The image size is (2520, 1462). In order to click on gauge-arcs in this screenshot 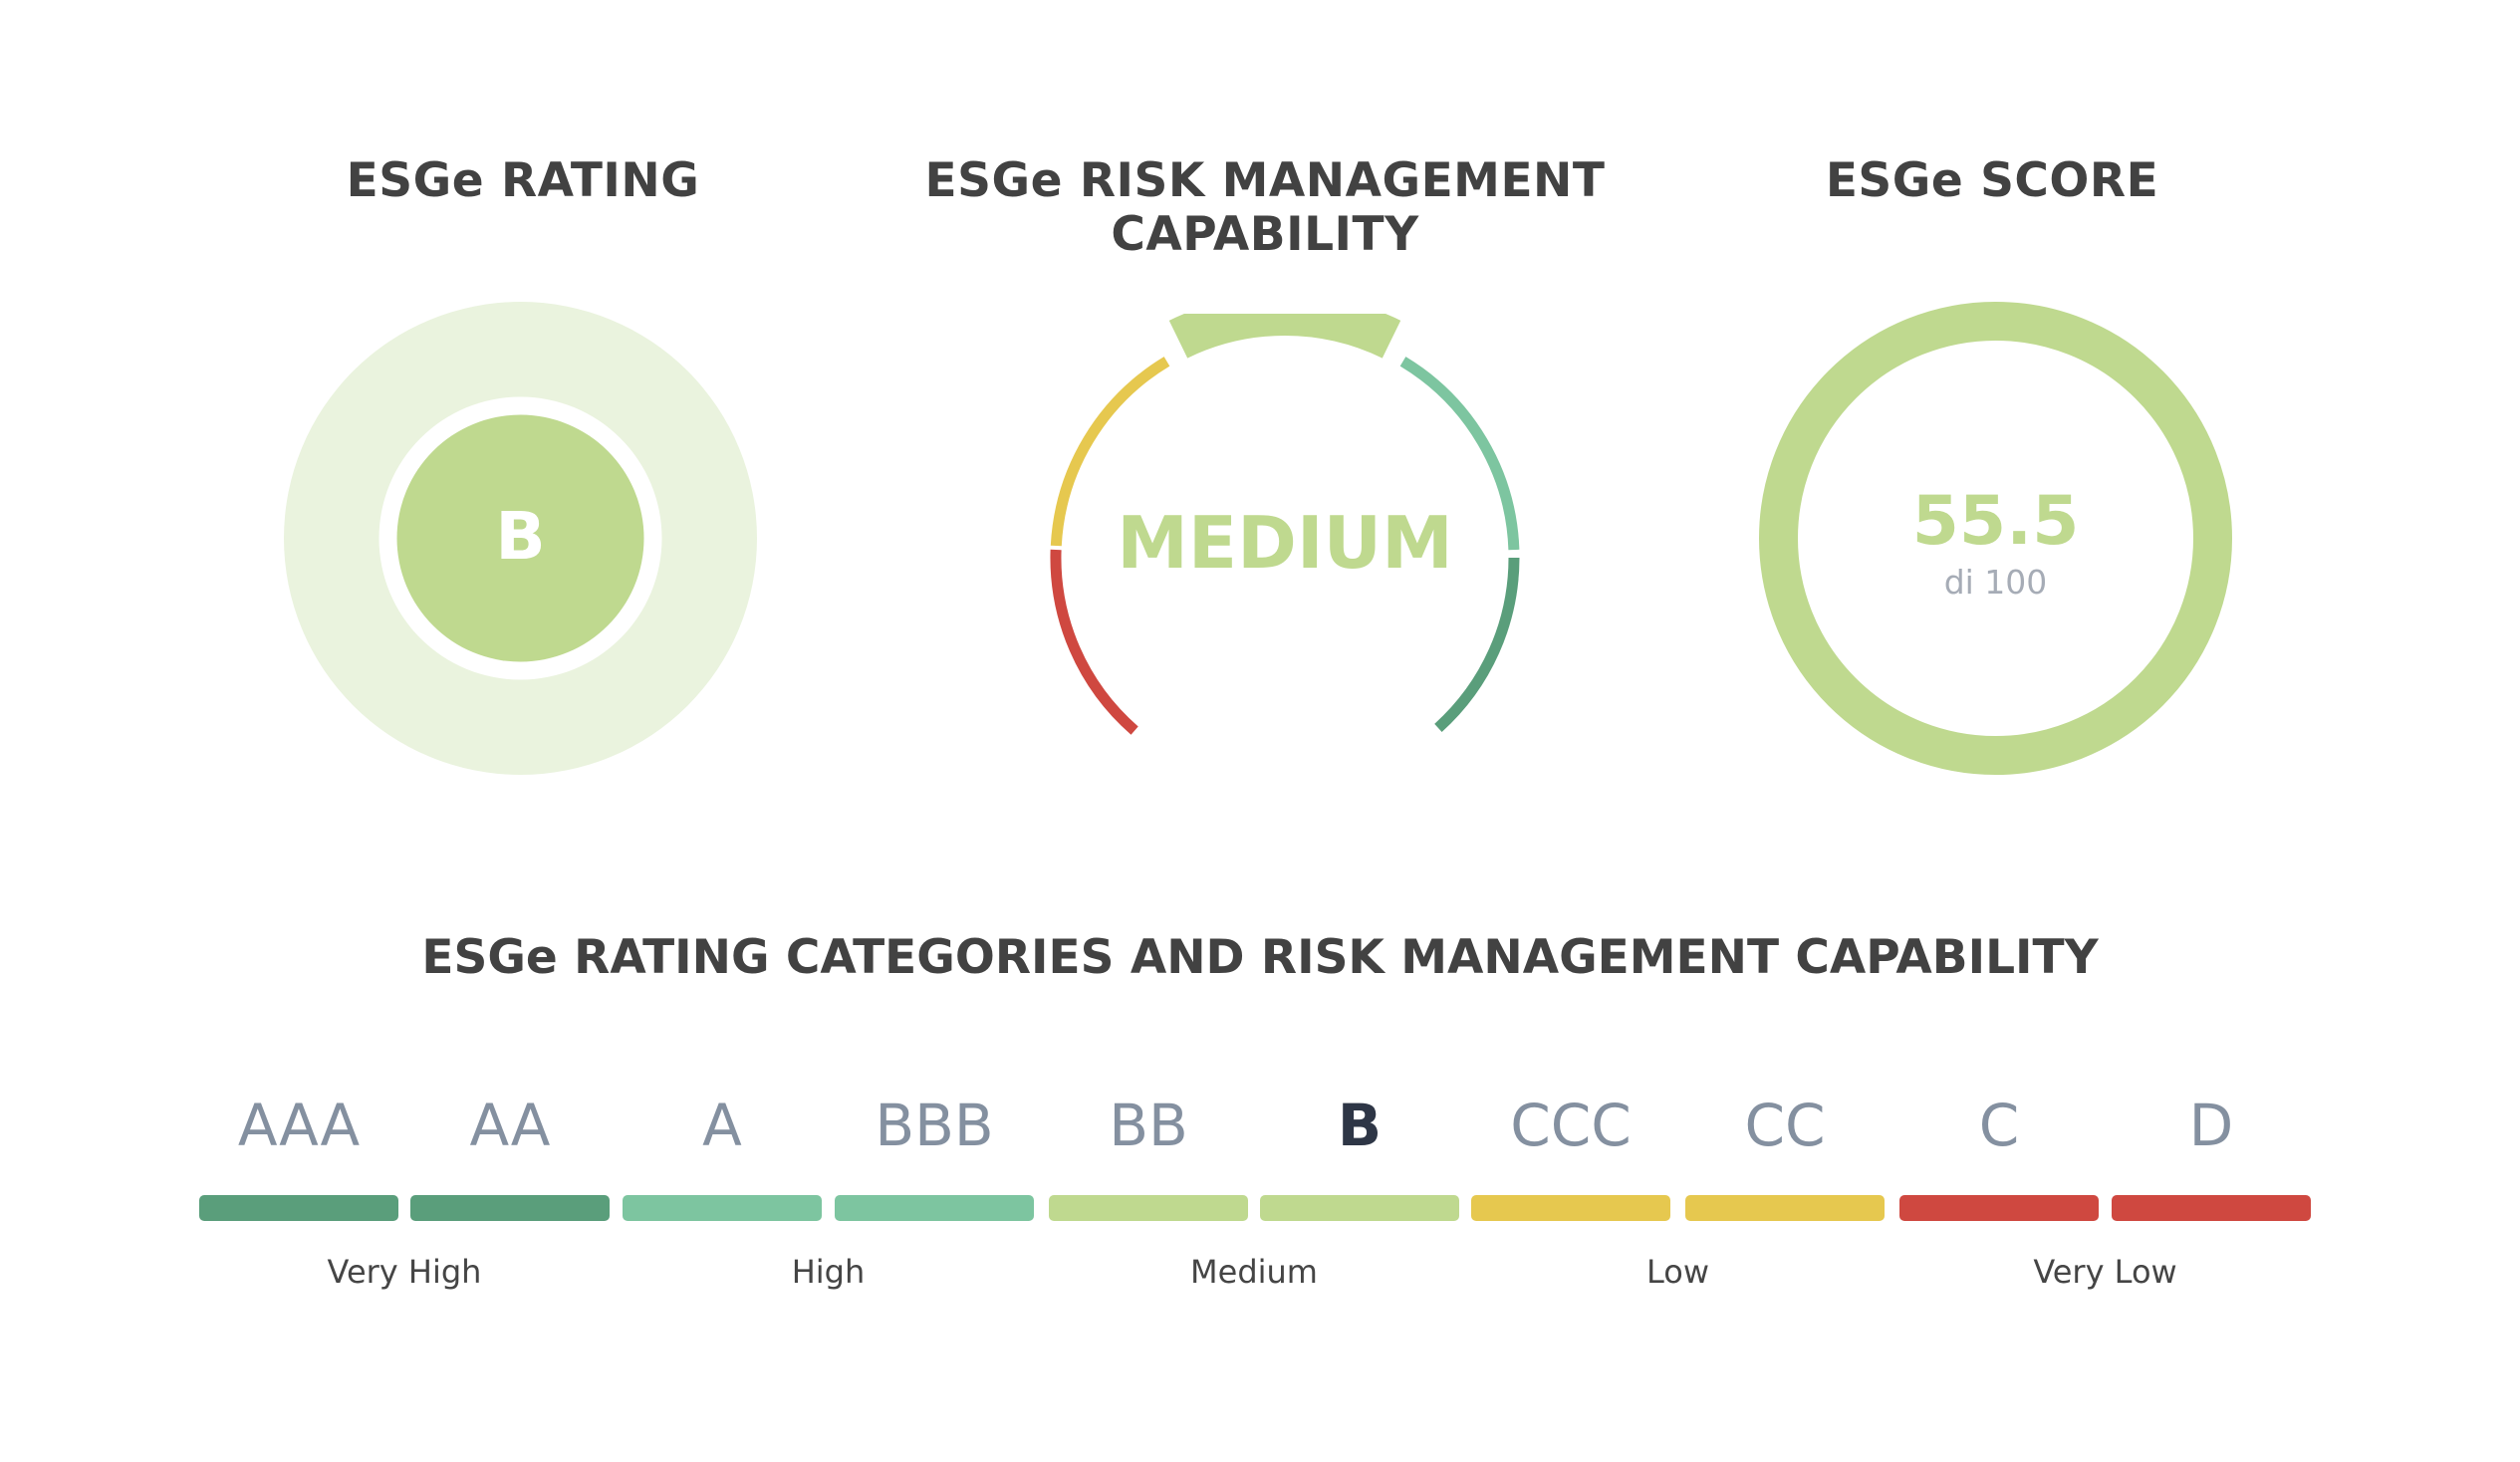, I will do `click(1285, 514)`.